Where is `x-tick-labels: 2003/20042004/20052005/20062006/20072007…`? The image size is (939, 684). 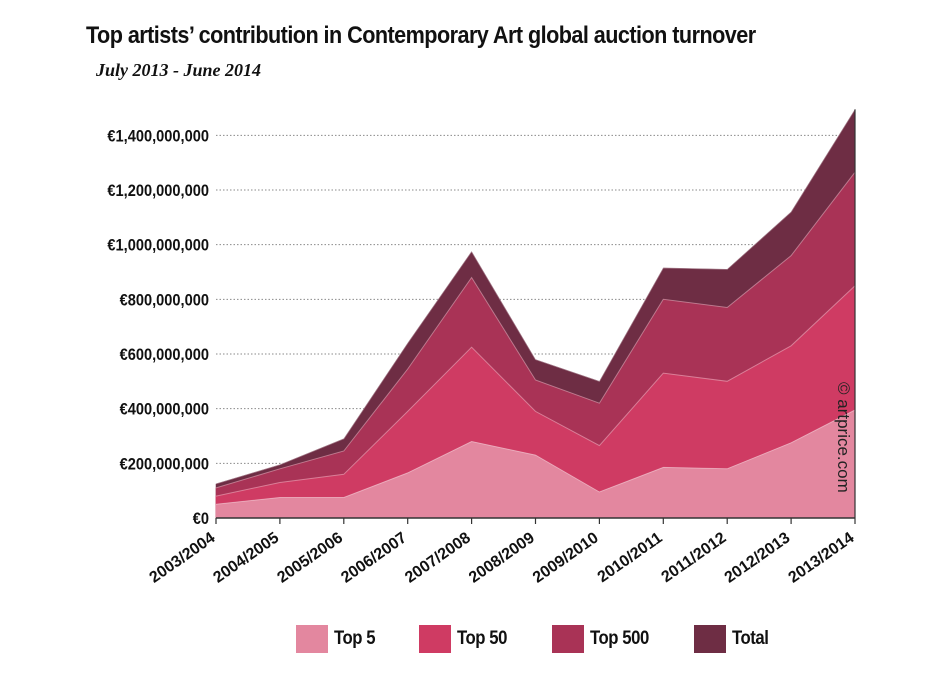 x-tick-labels: 2003/20042004/20052005/20062006/20072007… is located at coordinates (502, 557).